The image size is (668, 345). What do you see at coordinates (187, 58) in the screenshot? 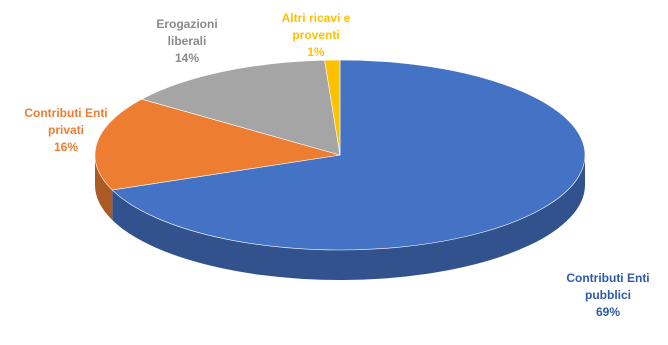
I see `pie-label-2-line-2: 14%` at bounding box center [187, 58].